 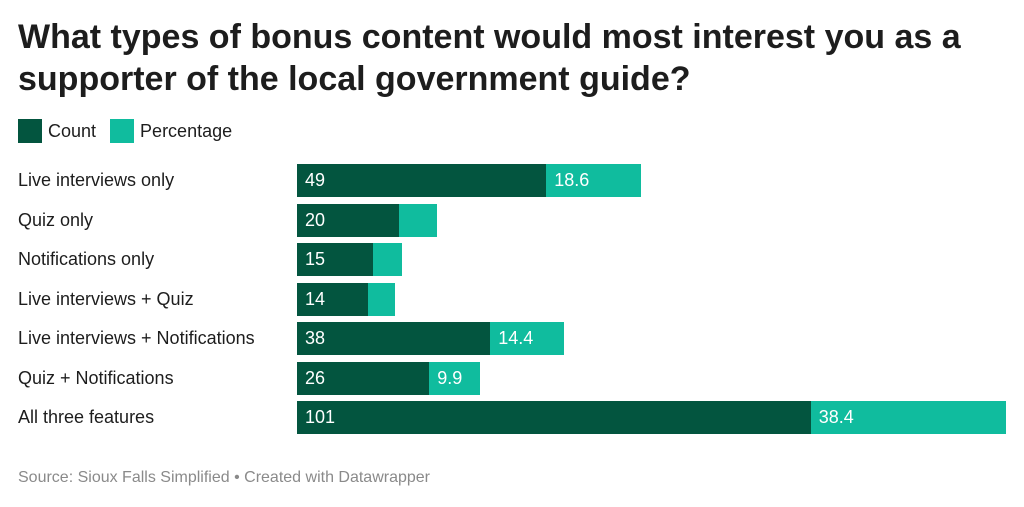 What do you see at coordinates (315, 378) in the screenshot?
I see `data-label-count: 26` at bounding box center [315, 378].